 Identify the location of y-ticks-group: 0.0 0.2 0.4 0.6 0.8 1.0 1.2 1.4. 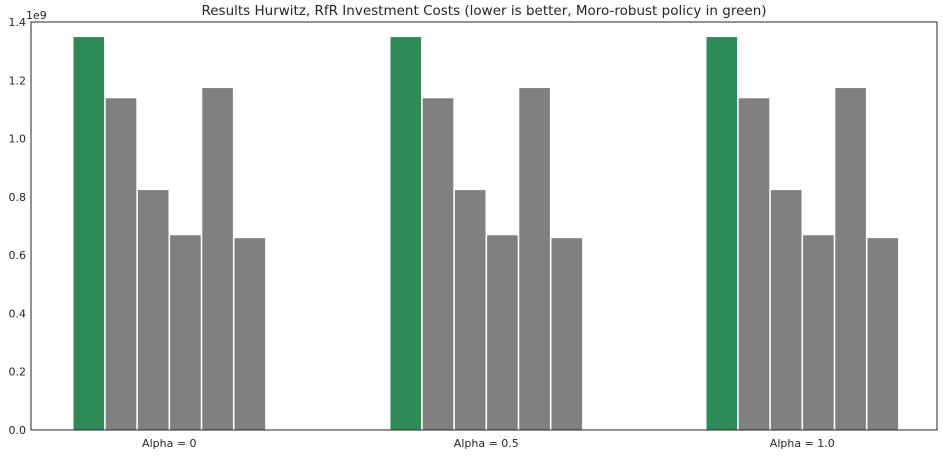
(18, 226).